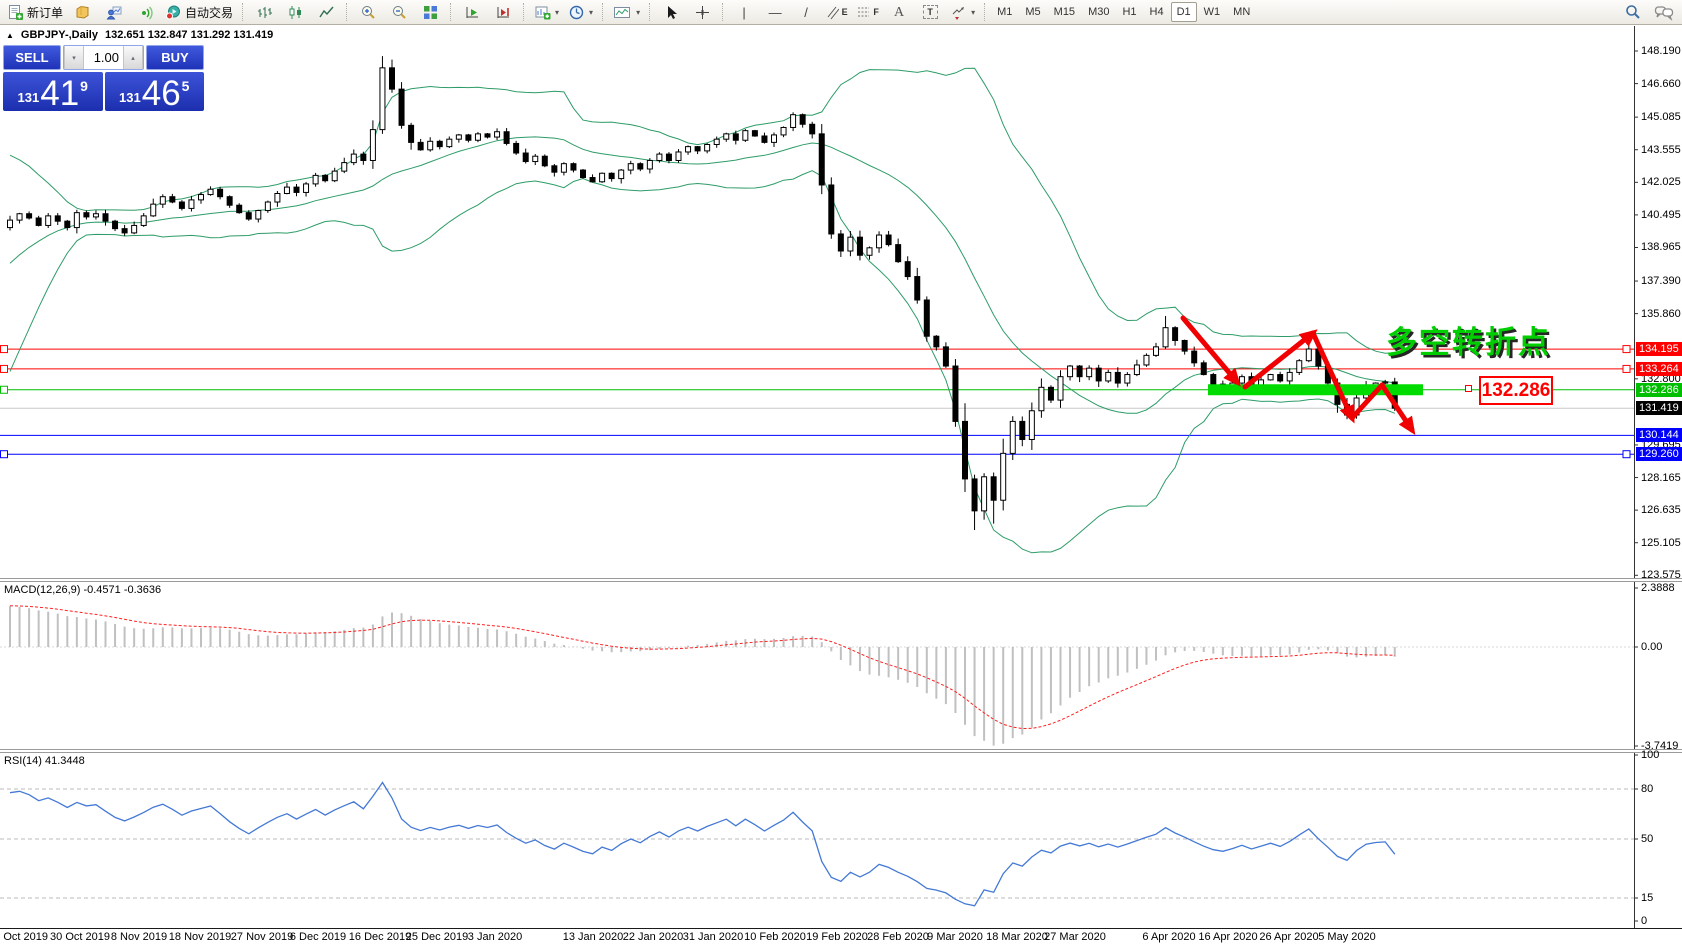 The height and width of the screenshot is (948, 1682). Describe the element at coordinates (899, 12) in the screenshot. I see `text-button: A` at that location.